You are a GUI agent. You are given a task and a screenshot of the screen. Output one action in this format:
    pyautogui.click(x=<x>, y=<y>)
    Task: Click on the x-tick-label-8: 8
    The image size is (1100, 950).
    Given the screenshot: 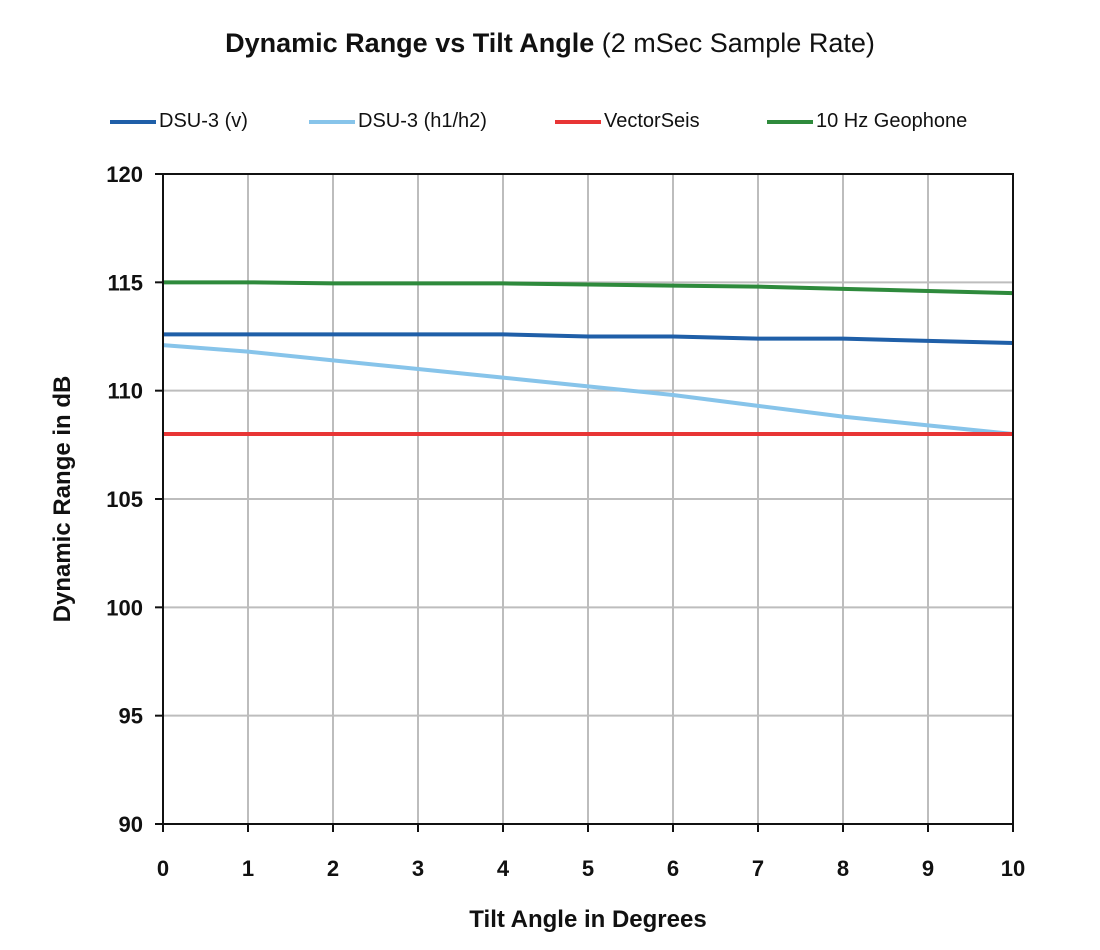 What is the action you would take?
    pyautogui.click(x=843, y=868)
    